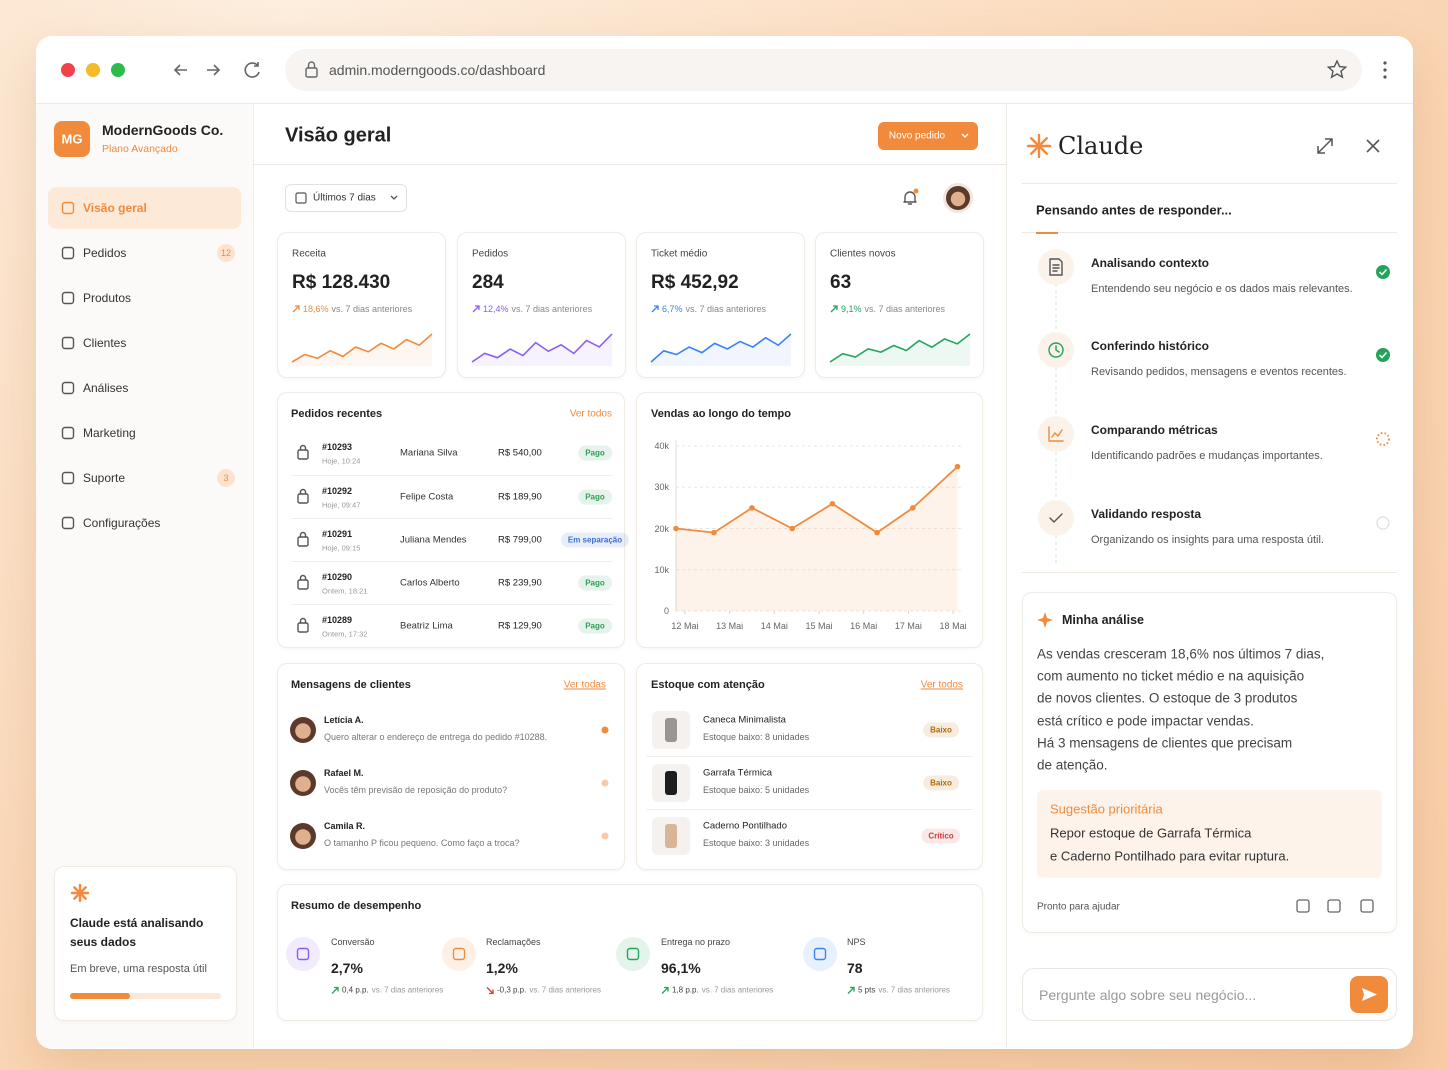 This screenshot has height=1070, width=1448. I want to click on kpi-change: 12,4%, so click(496, 309).